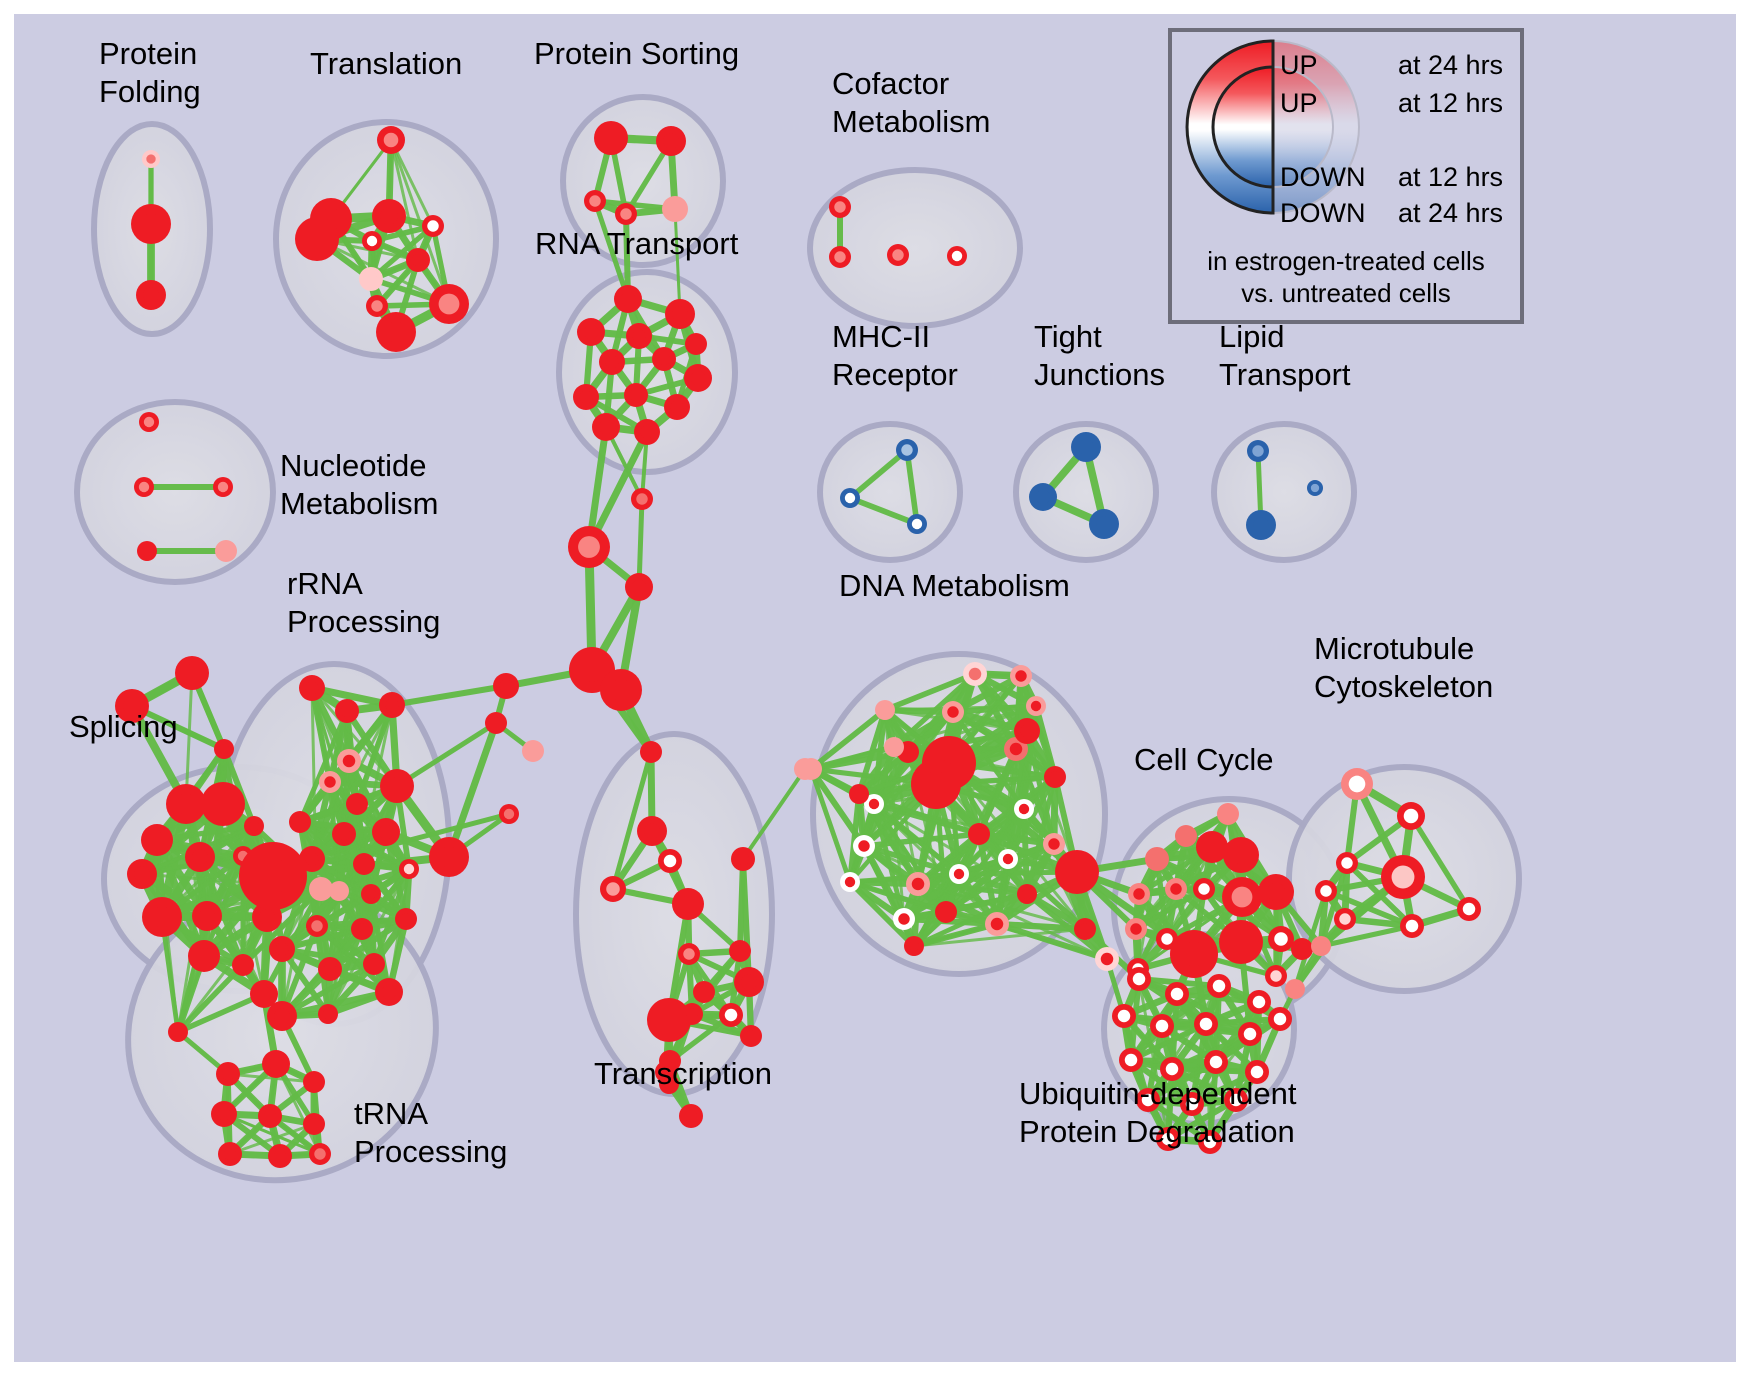 Image resolution: width=1750 pixels, height=1376 pixels. Describe the element at coordinates (1284, 492) in the screenshot. I see `cluster-lipid-transport` at that location.